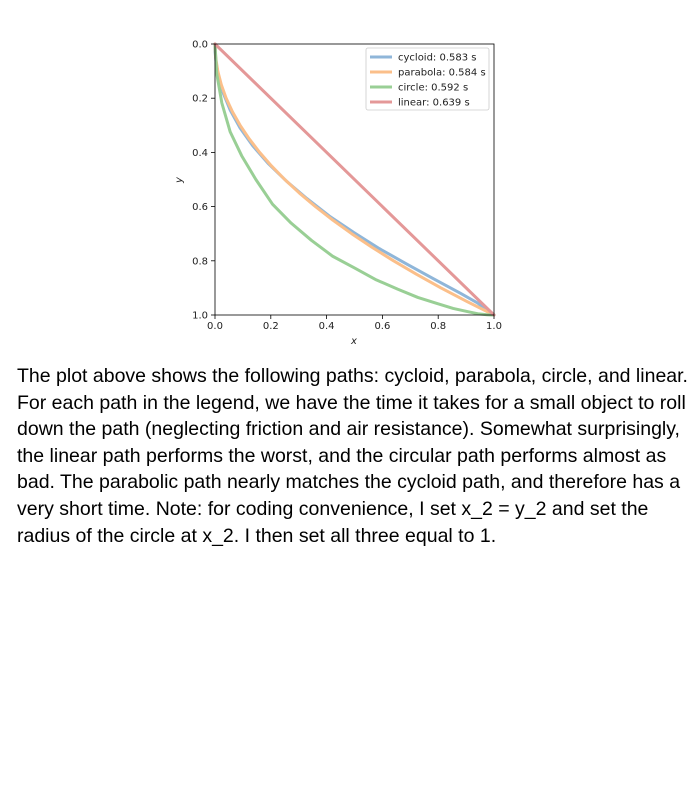  Describe the element at coordinates (215, 326) in the screenshot. I see `x-tick-label: 0.0` at that location.